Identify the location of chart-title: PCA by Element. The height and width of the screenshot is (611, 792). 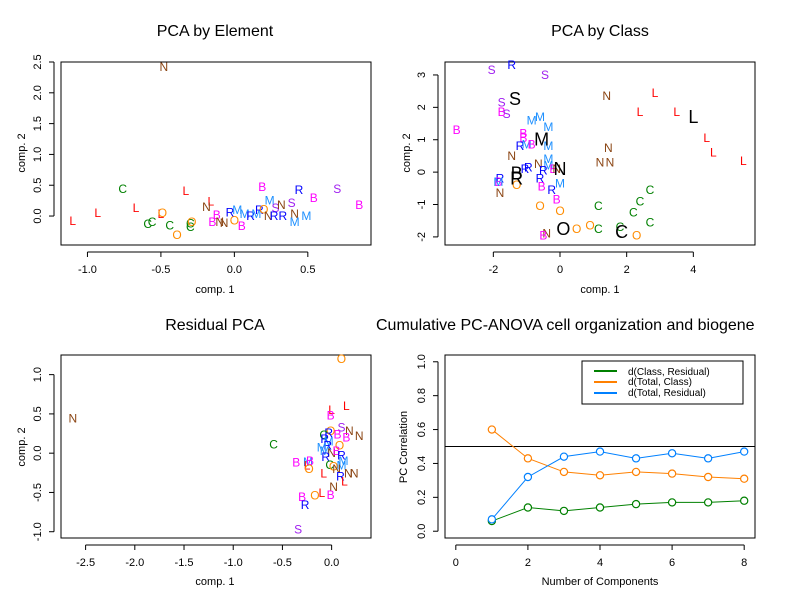
(215, 31).